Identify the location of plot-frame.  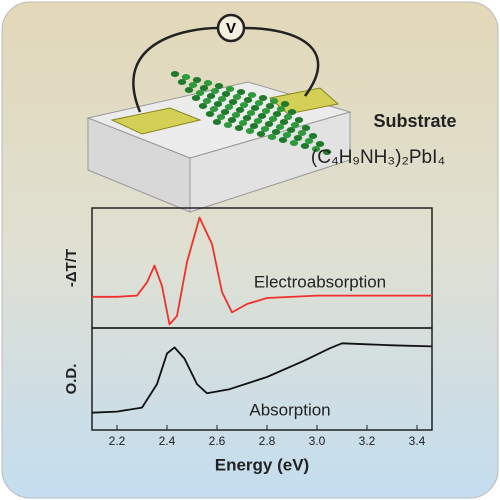
(262, 379).